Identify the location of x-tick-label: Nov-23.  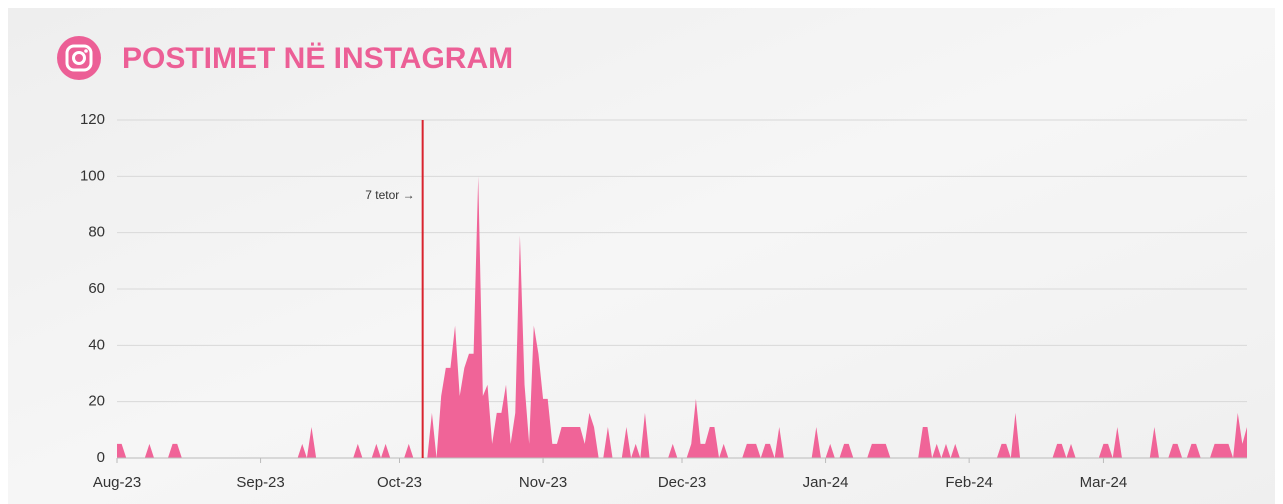
(543, 482).